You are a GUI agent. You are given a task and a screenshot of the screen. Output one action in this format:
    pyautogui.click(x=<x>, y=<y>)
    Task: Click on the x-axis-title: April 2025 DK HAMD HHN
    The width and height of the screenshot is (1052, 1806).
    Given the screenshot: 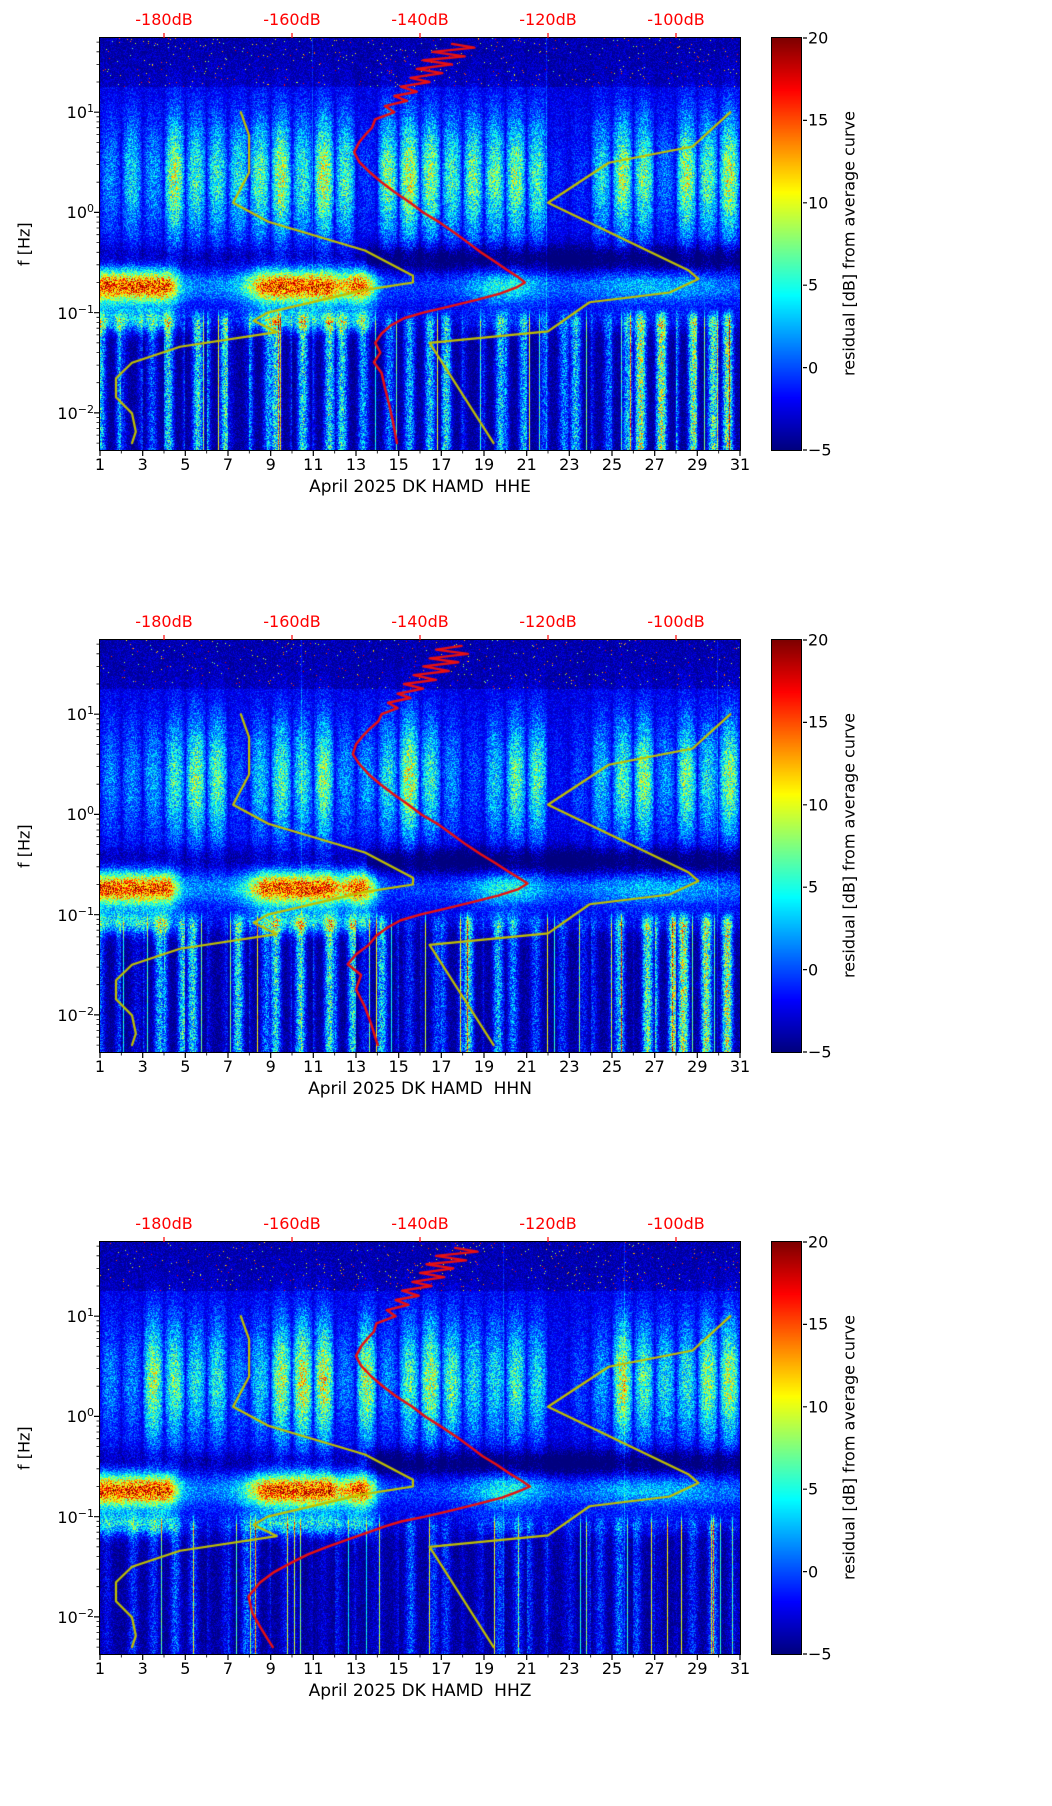 What is the action you would take?
    pyautogui.click(x=420, y=1089)
    